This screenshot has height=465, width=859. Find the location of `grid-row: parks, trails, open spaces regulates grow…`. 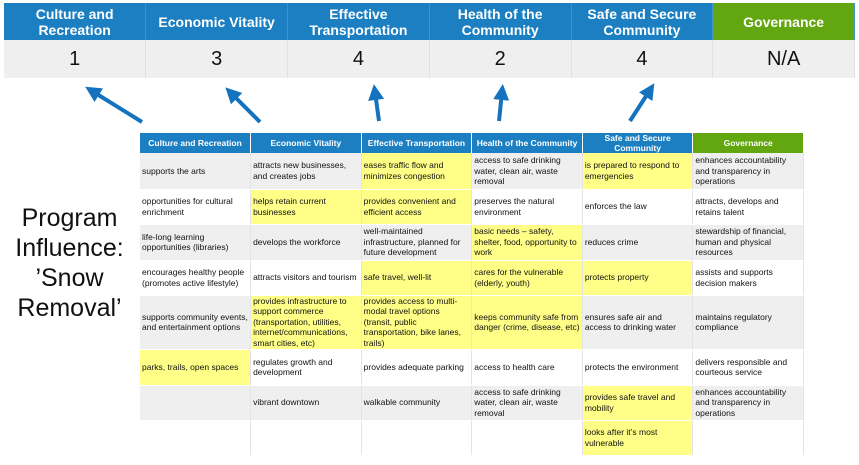

grid-row: parks, trails, open spaces regulates grow… is located at coordinates (472, 367).